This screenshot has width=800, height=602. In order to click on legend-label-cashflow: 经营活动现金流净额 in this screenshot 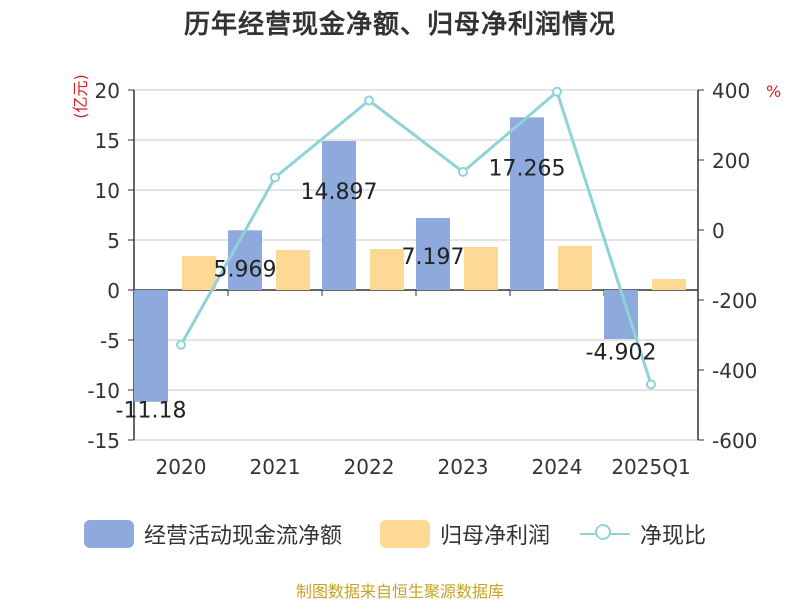, I will do `click(243, 536)`.